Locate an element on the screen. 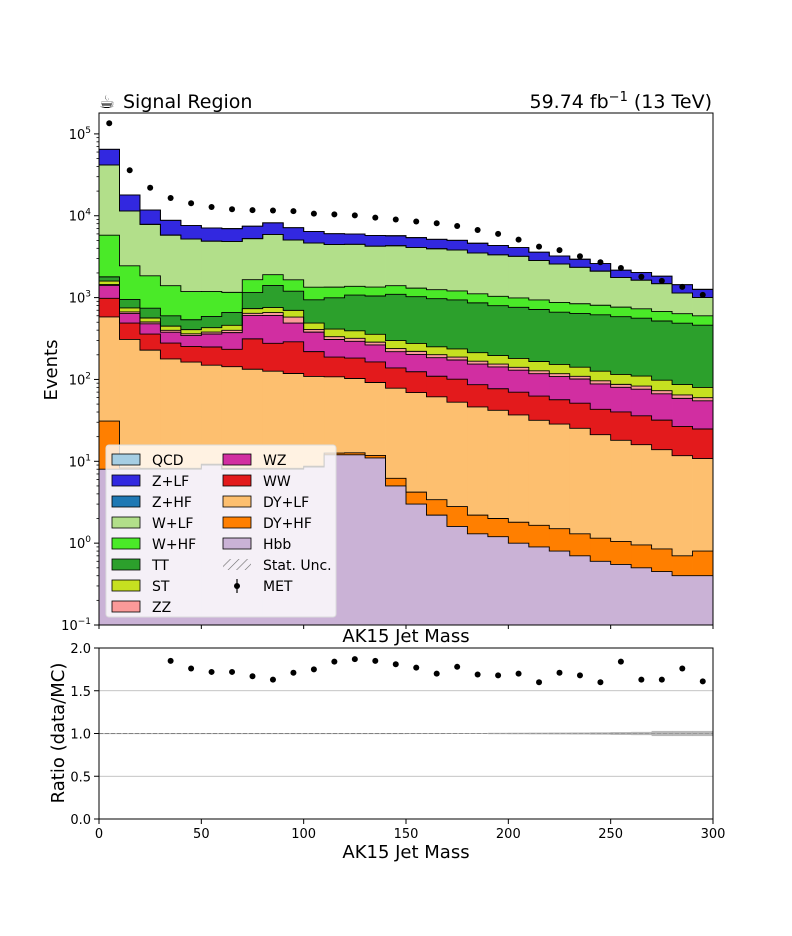 This screenshot has width=792, height=936. legend-entry-w-lf: W+LF is located at coordinates (152, 524).